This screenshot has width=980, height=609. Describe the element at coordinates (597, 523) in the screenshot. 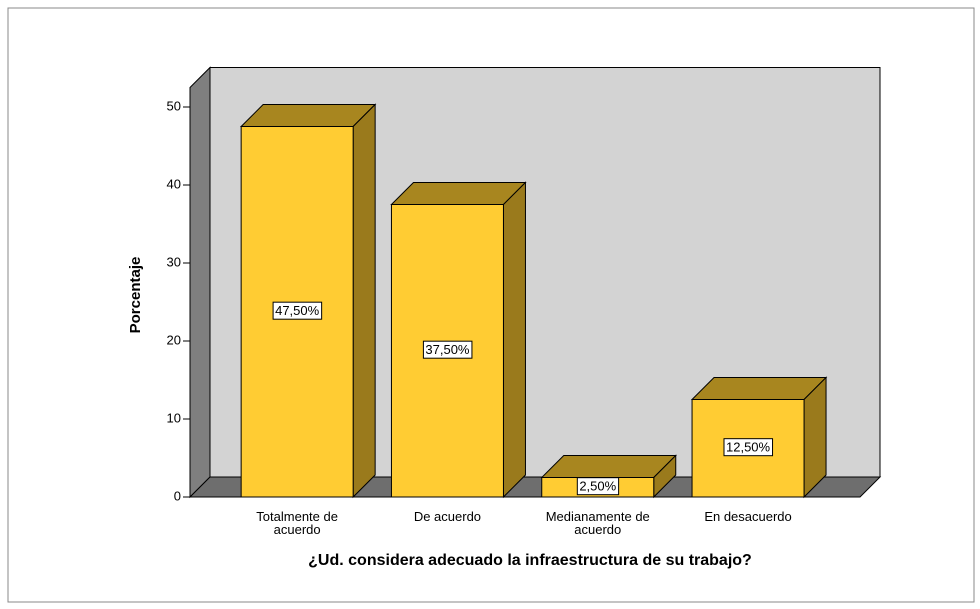

I see `x-tick-label: Medianamente de acuerdo` at that location.